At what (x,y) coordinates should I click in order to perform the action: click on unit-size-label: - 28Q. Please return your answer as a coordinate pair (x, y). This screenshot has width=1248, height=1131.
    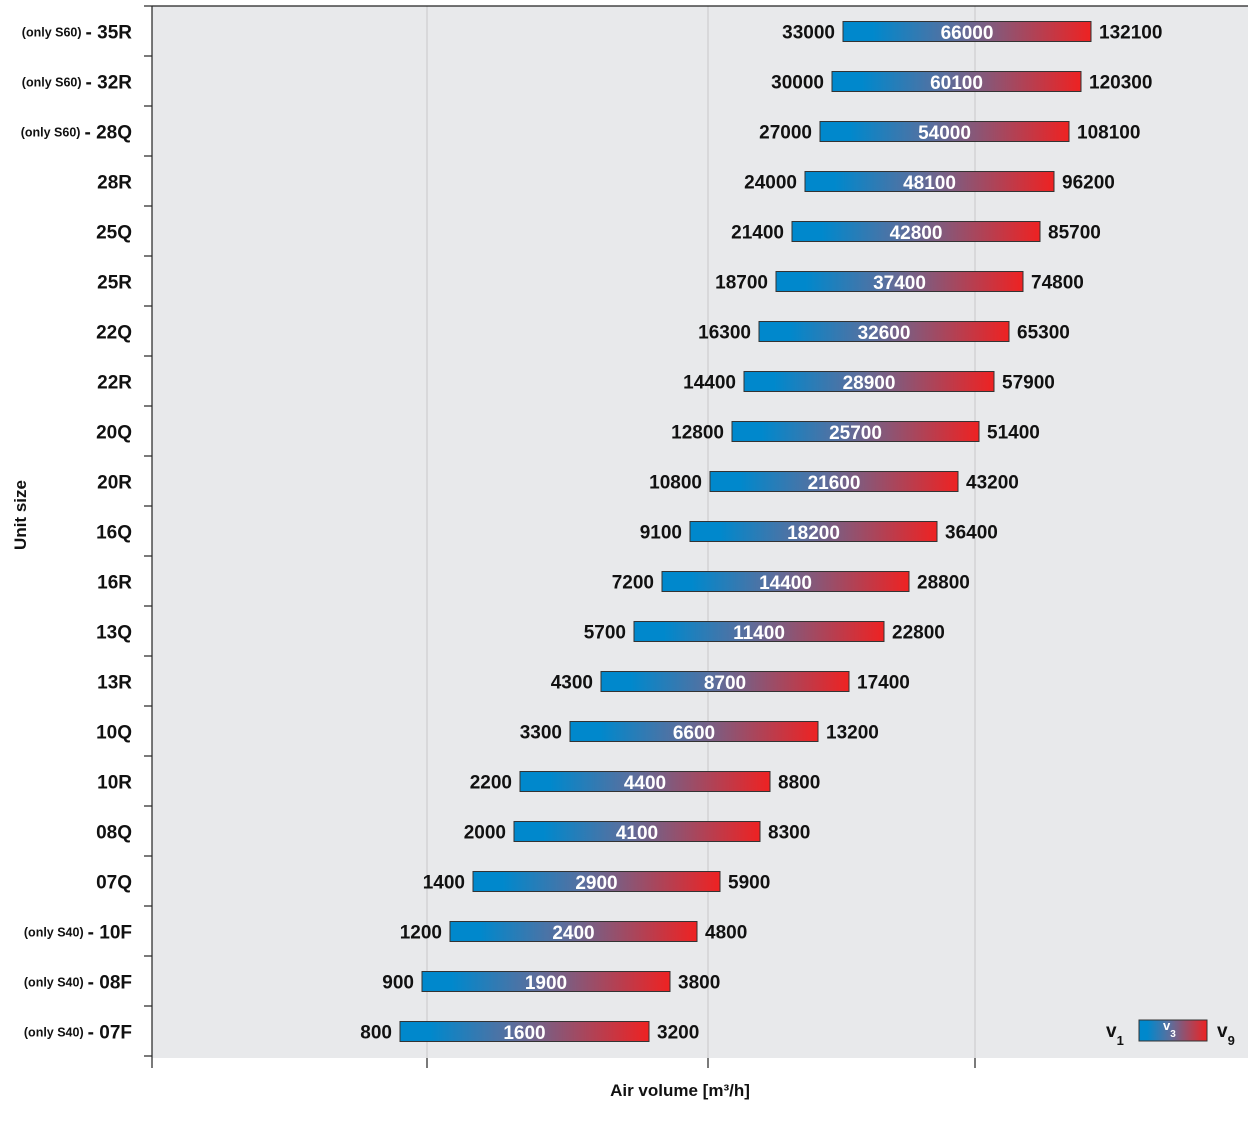
    Looking at the image, I should click on (108, 133).